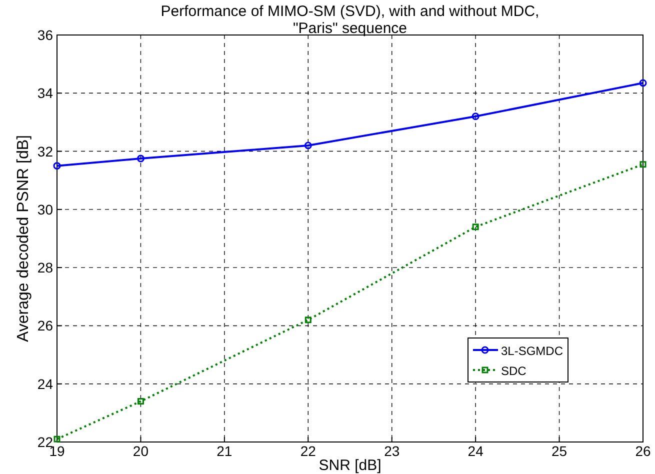 The height and width of the screenshot is (474, 655). Describe the element at coordinates (45, 93) in the screenshot. I see `y-tick-label: 34` at that location.